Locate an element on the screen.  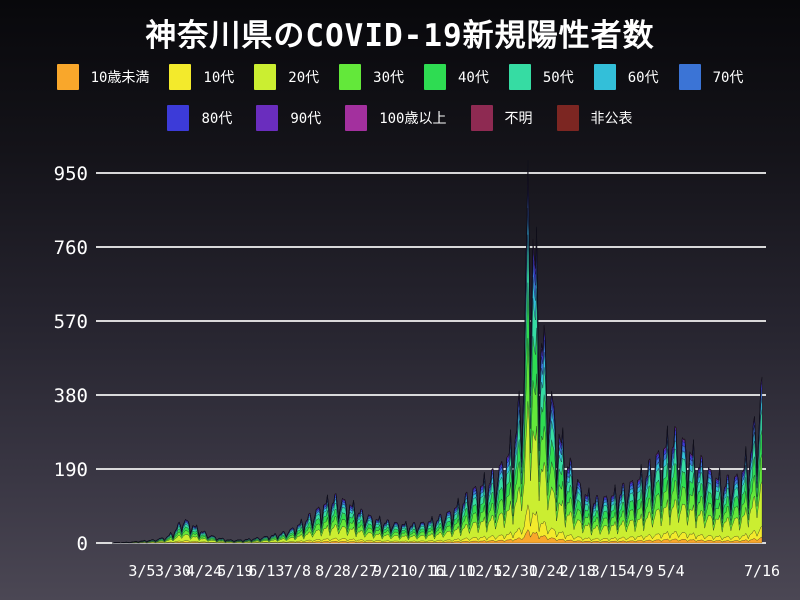
x-axis-tick-label: 3/30 is located at coordinates (173, 571).